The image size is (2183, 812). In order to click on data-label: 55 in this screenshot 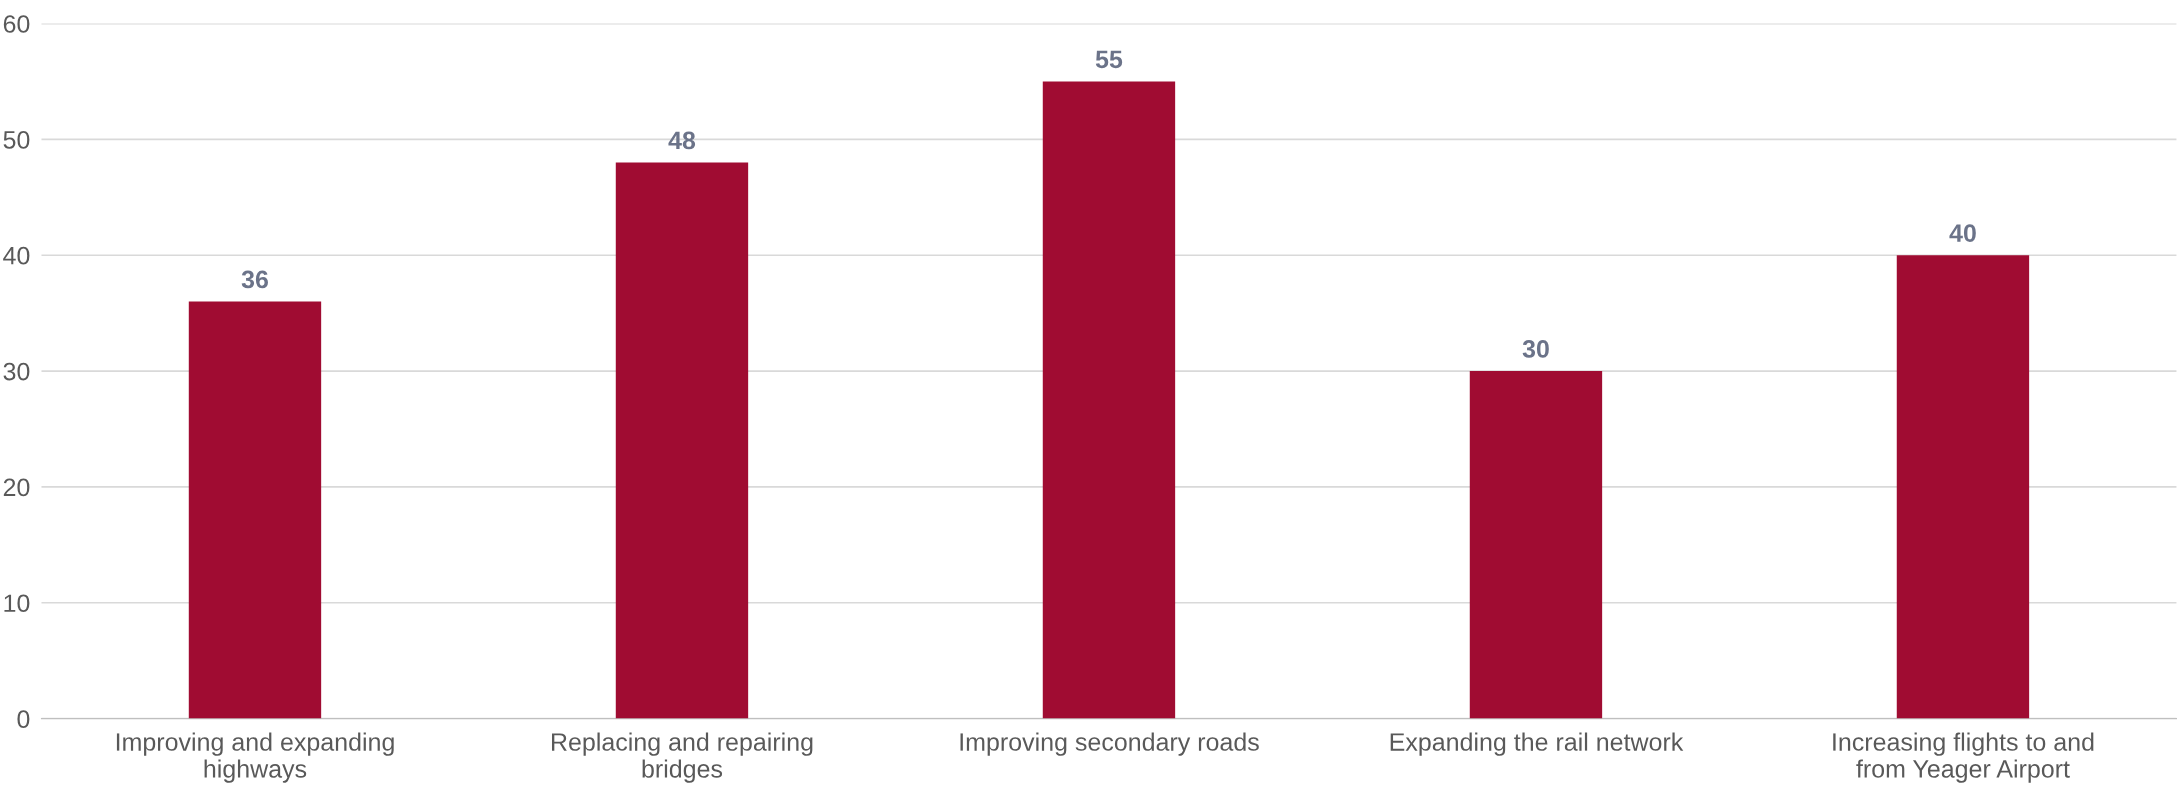, I will do `click(1109, 59)`.